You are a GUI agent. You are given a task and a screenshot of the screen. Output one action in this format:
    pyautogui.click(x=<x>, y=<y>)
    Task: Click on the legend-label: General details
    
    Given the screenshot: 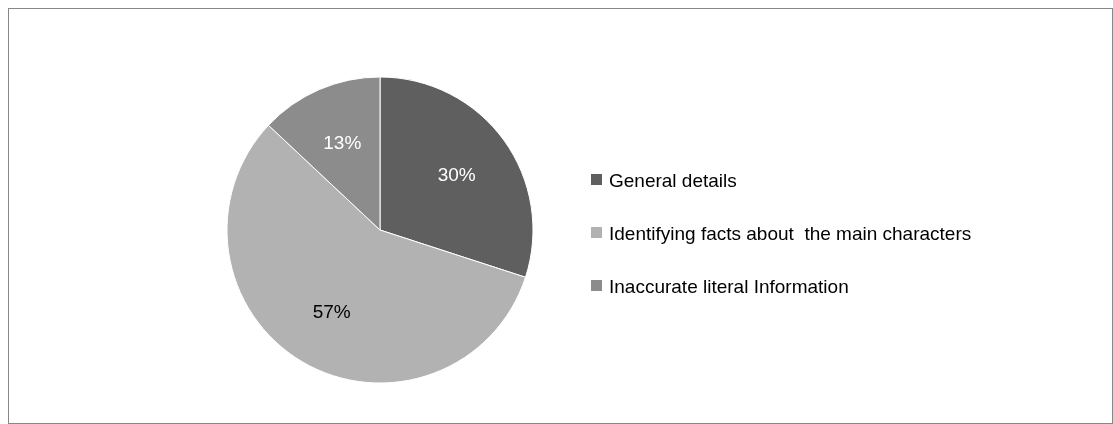 What is the action you would take?
    pyautogui.click(x=673, y=180)
    